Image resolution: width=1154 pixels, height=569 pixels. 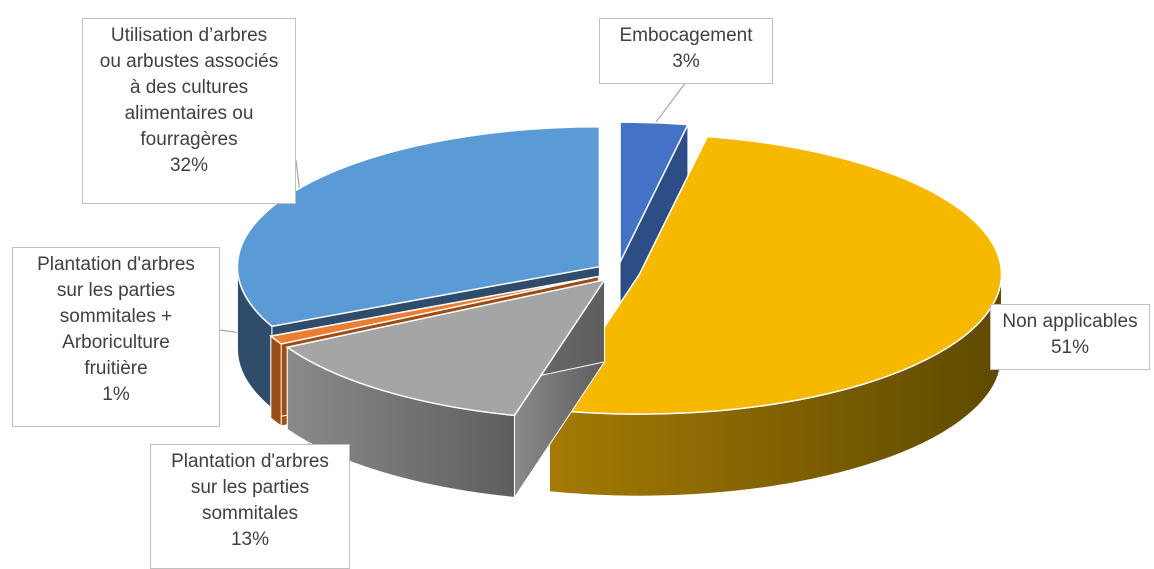 What do you see at coordinates (276, 381) in the screenshot?
I see `slice-rim-plantation-arboriculture` at bounding box center [276, 381].